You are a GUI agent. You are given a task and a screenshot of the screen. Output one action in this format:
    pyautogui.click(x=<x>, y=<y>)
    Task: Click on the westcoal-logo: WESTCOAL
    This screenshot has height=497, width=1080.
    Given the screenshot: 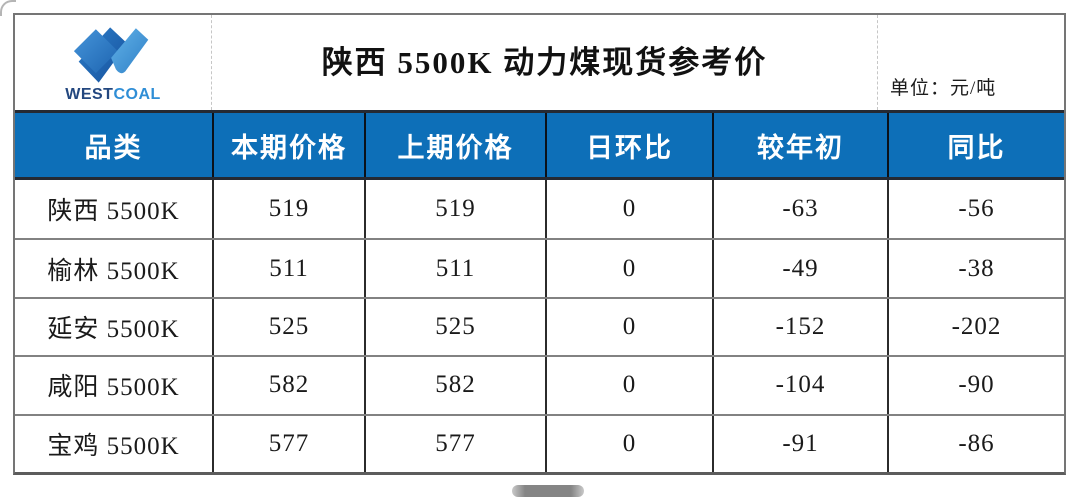 What is the action you would take?
    pyautogui.click(x=113, y=62)
    